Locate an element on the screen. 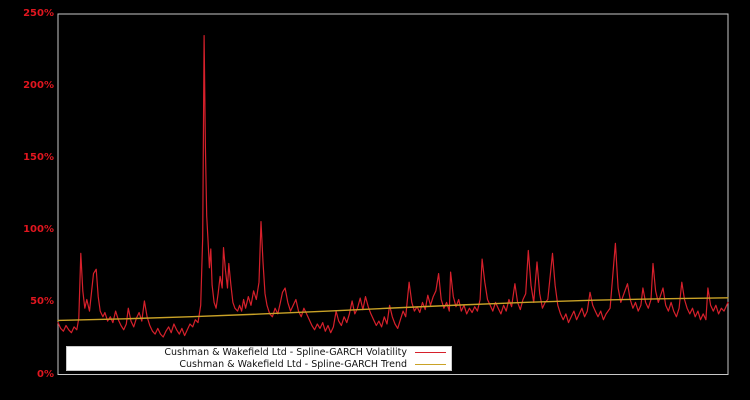 The width and height of the screenshot is (750, 400). legend-line-sample-trend is located at coordinates (430, 364).